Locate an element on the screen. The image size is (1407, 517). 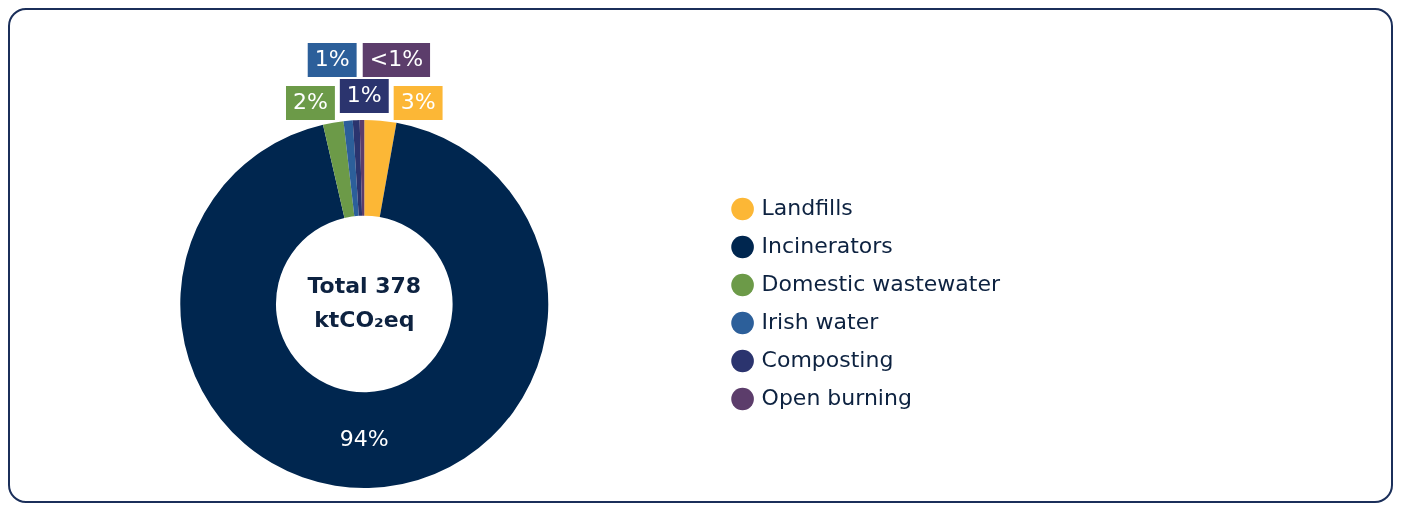
legend-label: Incinerators is located at coordinates (827, 245).